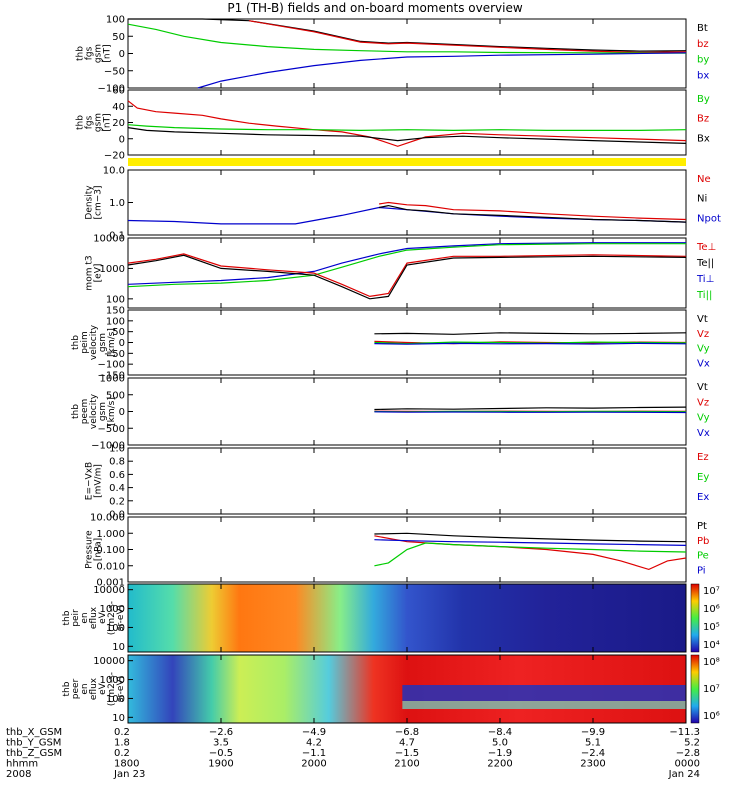 Image resolution: width=750 pixels, height=800 pixels. What do you see at coordinates (99, 481) in the screenshot?
I see `y-axis-label: [mV/m]` at bounding box center [99, 481].